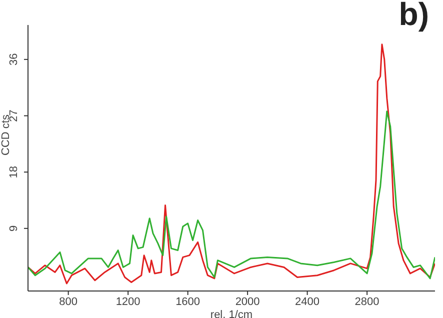 The height and width of the screenshot is (318, 443). Describe the element at coordinates (14, 116) in the screenshot. I see `y-tick-label: 27` at that location.